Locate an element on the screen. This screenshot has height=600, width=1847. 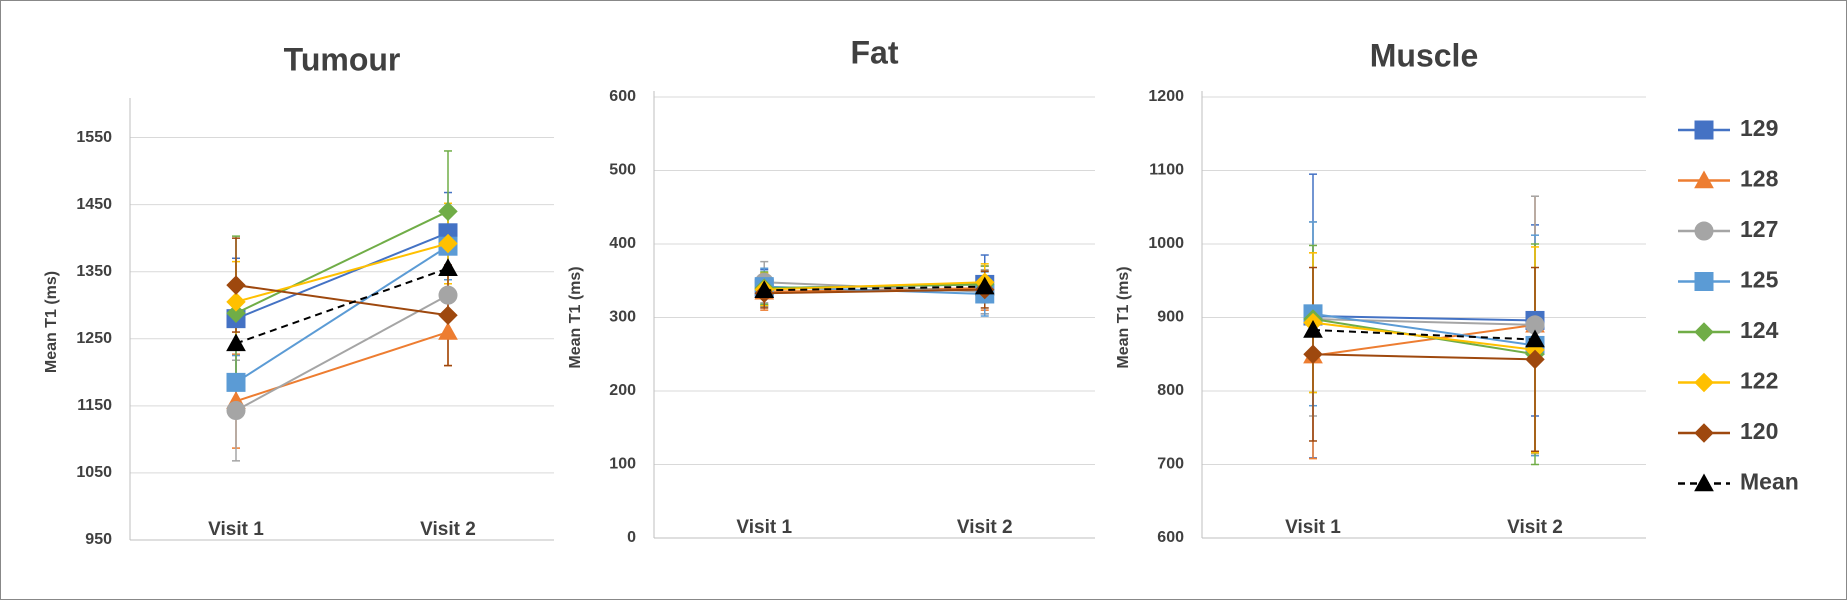
y-tick-label: 1250 is located at coordinates (94, 338).